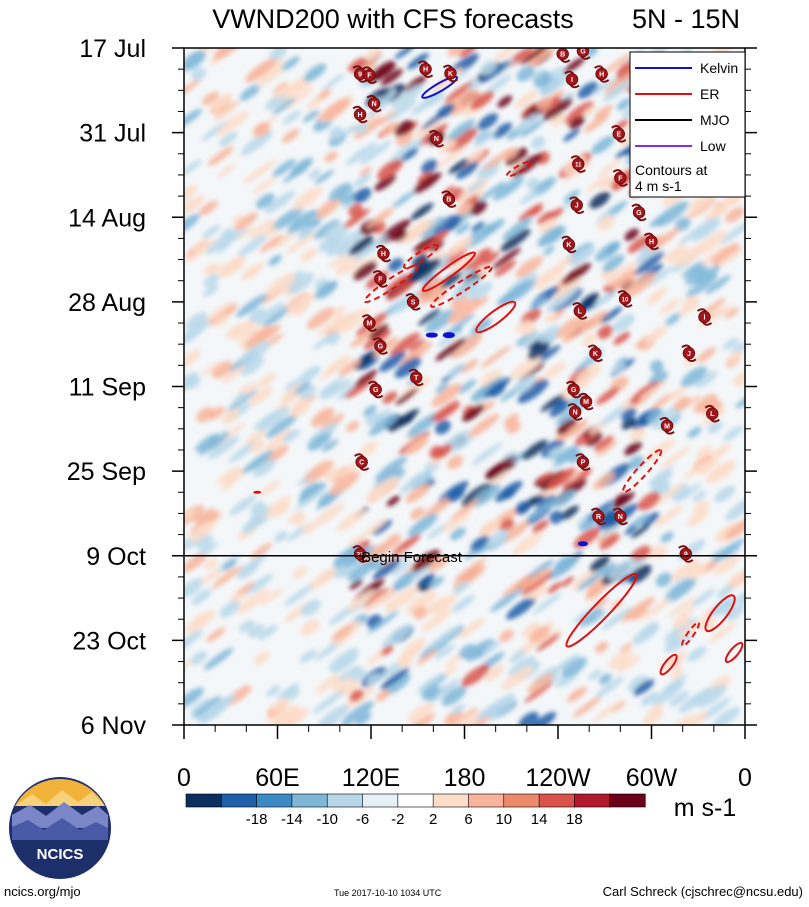 The height and width of the screenshot is (907, 809). What do you see at coordinates (687, 124) in the screenshot?
I see `legend-box` at bounding box center [687, 124].